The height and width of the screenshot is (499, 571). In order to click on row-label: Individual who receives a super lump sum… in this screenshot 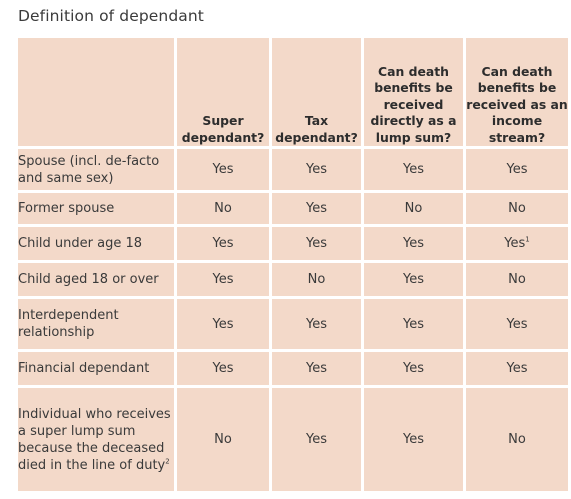, I will do `click(96, 439)`.